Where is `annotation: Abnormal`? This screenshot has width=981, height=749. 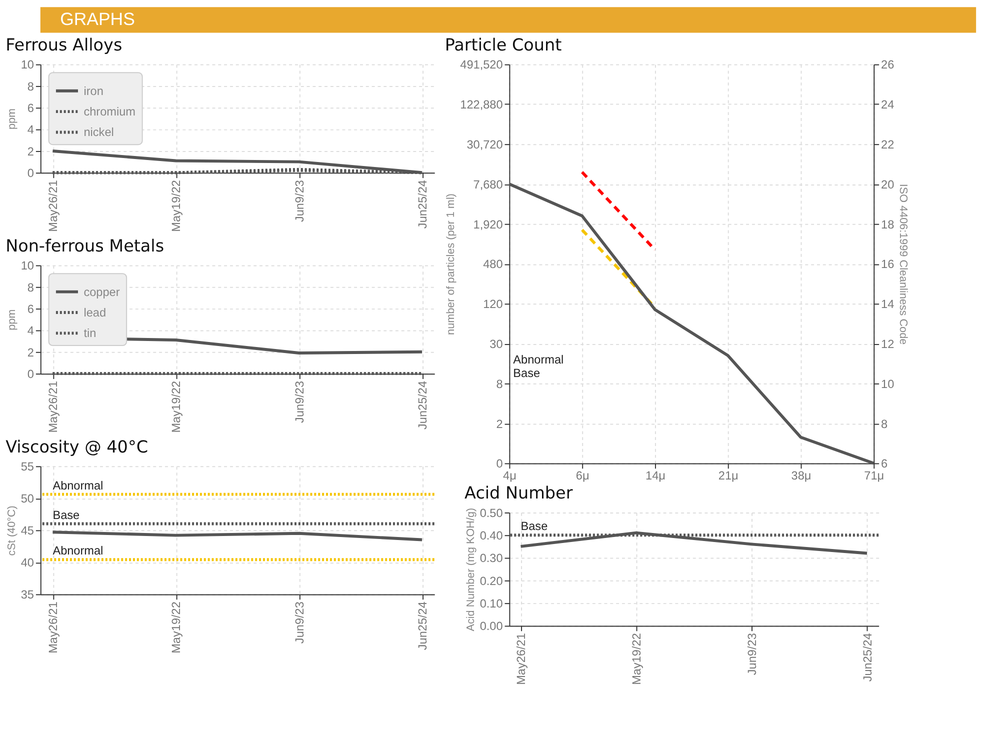
annotation: Abnormal is located at coordinates (538, 359).